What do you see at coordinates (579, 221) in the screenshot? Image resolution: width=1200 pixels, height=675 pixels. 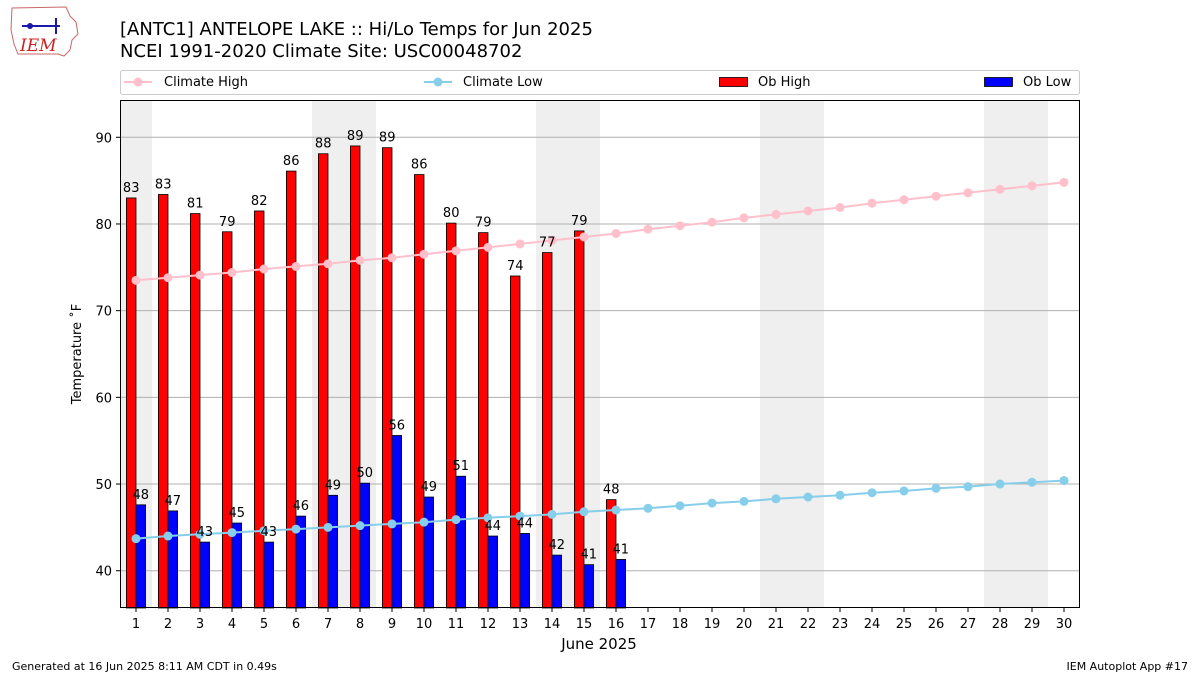 I see `ob-high-label-15: 79` at bounding box center [579, 221].